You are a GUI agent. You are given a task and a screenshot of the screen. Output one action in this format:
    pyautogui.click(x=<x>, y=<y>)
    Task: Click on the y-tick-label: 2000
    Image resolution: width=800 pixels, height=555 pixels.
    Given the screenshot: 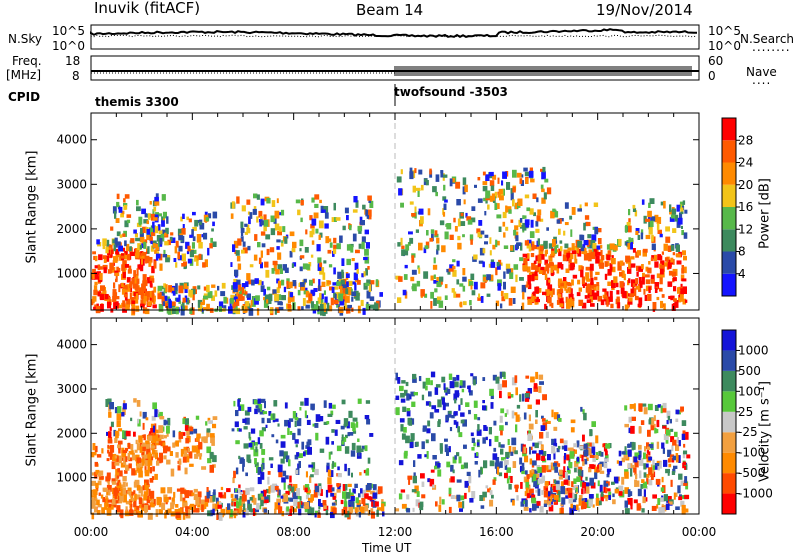 What is the action you would take?
    pyautogui.click(x=71, y=433)
    